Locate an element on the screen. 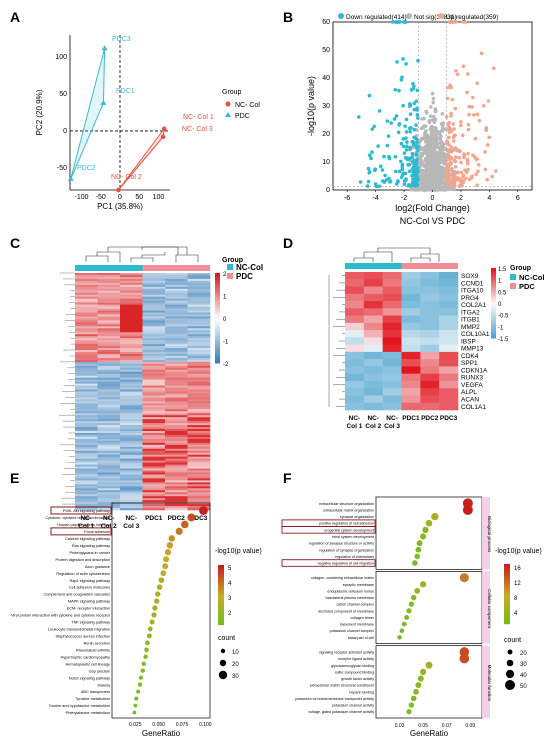  group-swatch-pdc is located at coordinates (513, 286).